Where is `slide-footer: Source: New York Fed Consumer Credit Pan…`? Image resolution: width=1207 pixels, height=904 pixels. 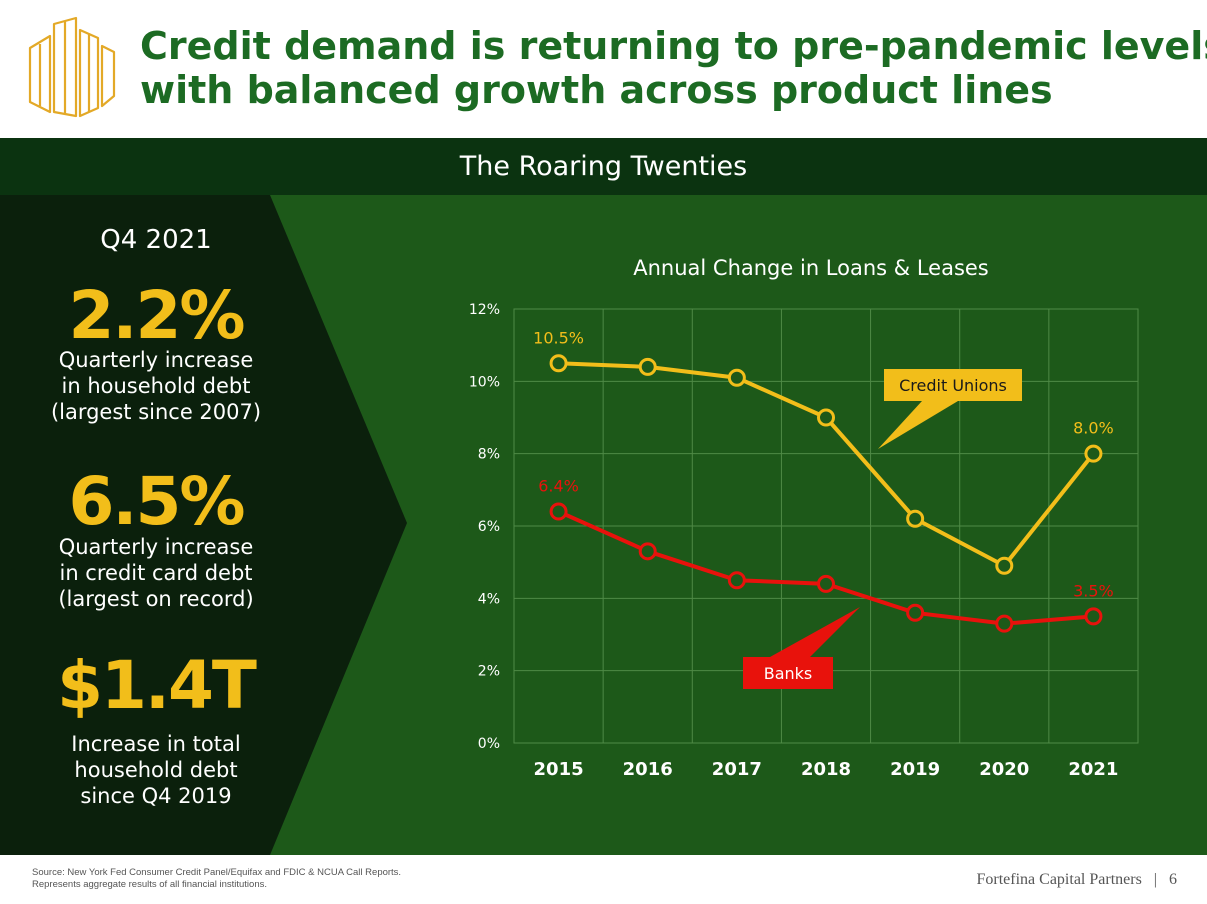 slide-footer: Source: New York Fed Consumer Credit Pan… is located at coordinates (603, 879).